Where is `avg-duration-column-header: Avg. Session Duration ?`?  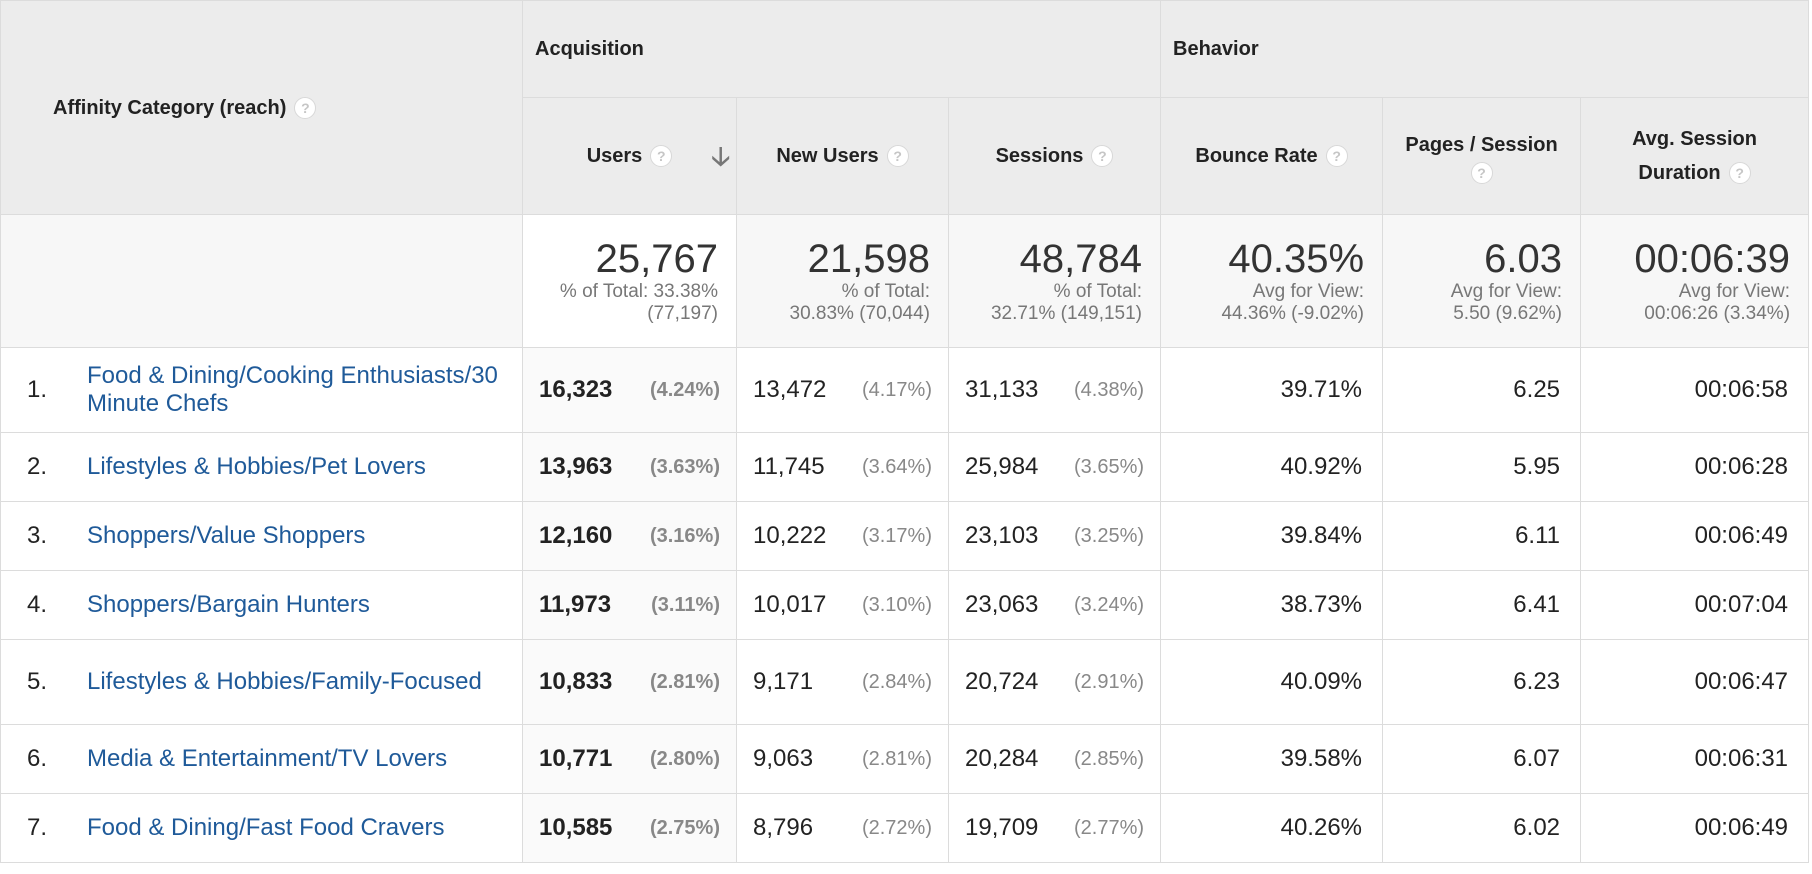 avg-duration-column-header: Avg. Session Duration ? is located at coordinates (1695, 156).